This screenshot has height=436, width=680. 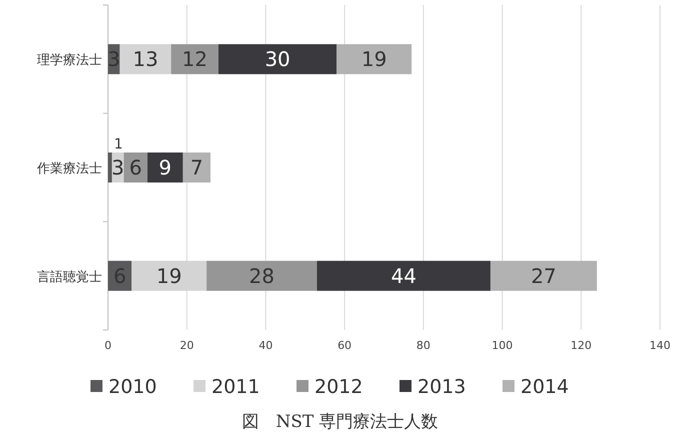 I want to click on legend-label: 2014, so click(x=544, y=387).